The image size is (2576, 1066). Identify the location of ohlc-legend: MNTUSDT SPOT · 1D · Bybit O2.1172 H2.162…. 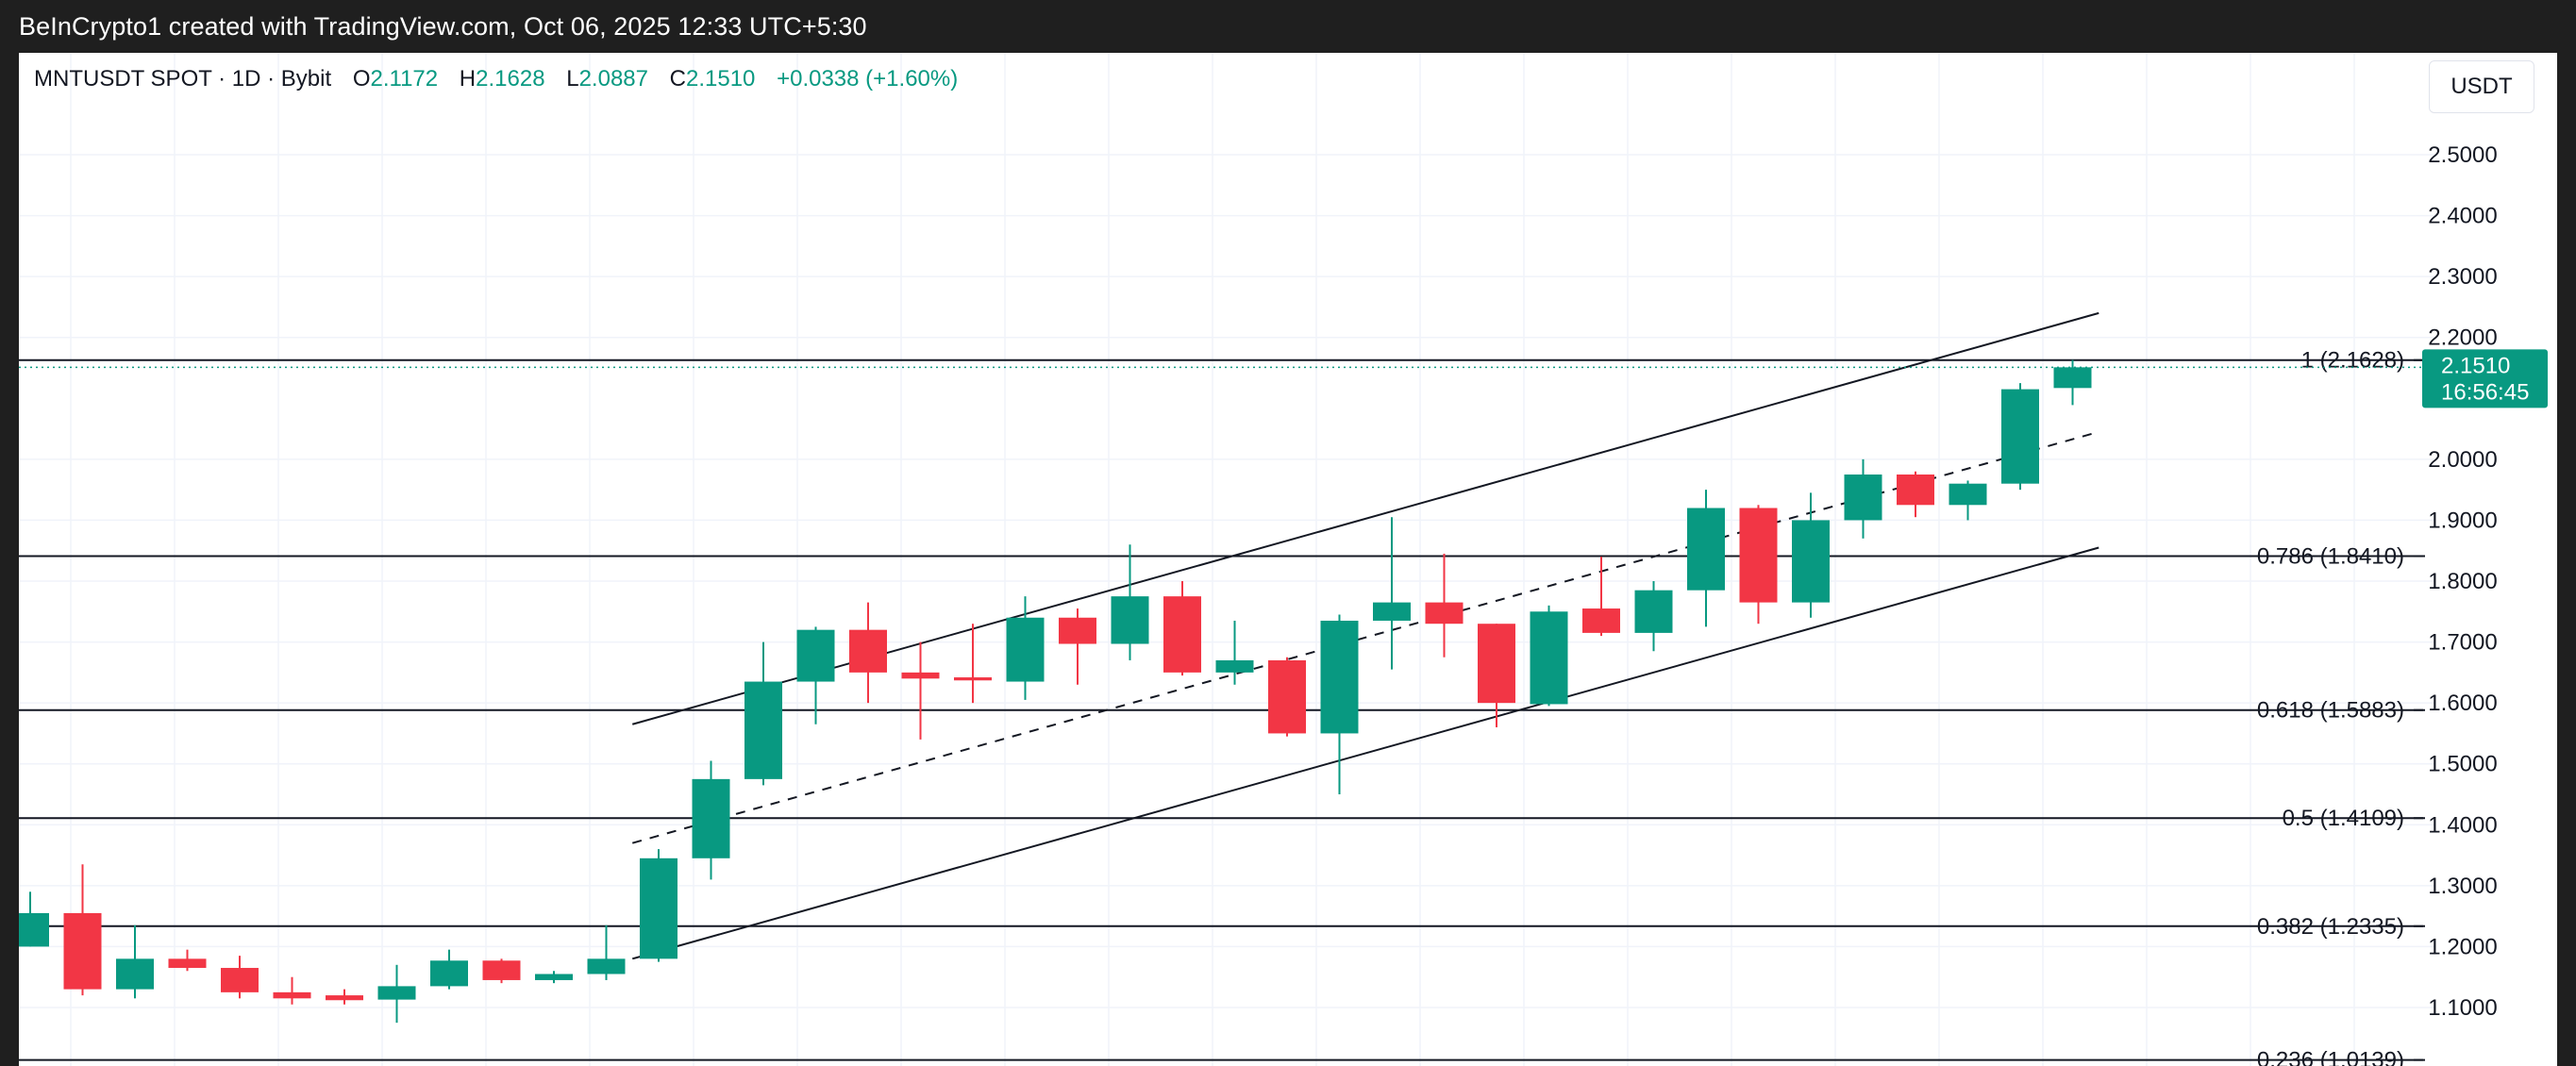
(496, 79).